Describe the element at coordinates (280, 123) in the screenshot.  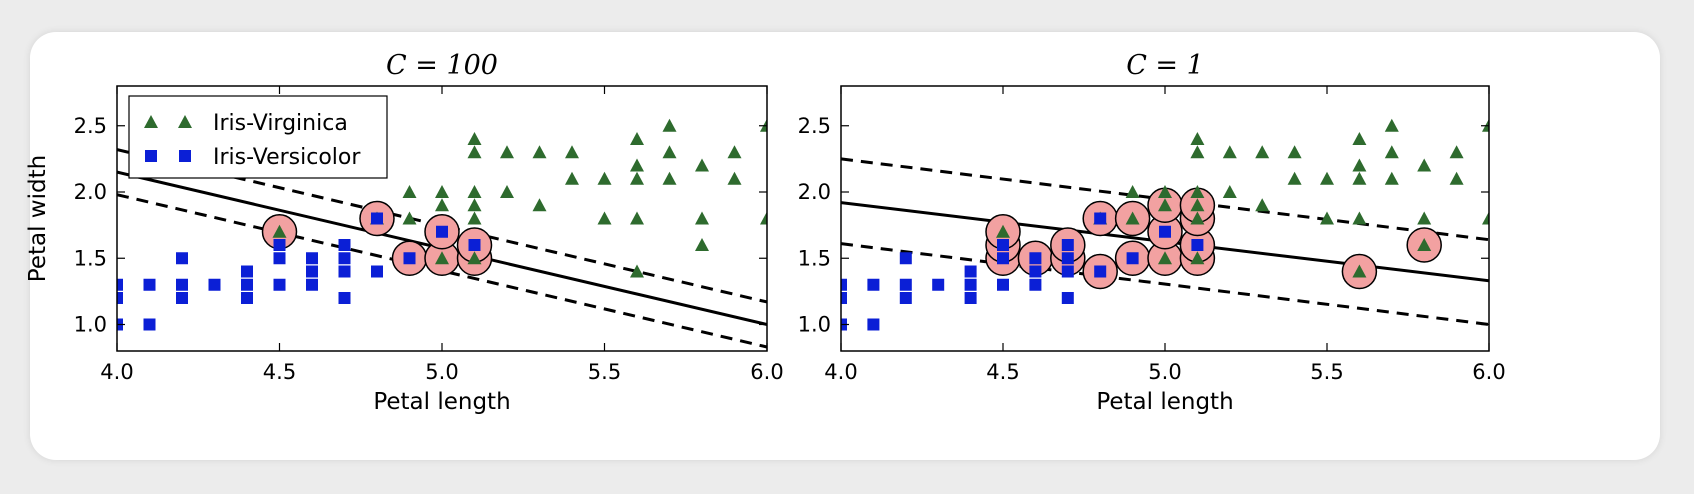
I see `legend-entry-label: Iris-Virginica` at that location.